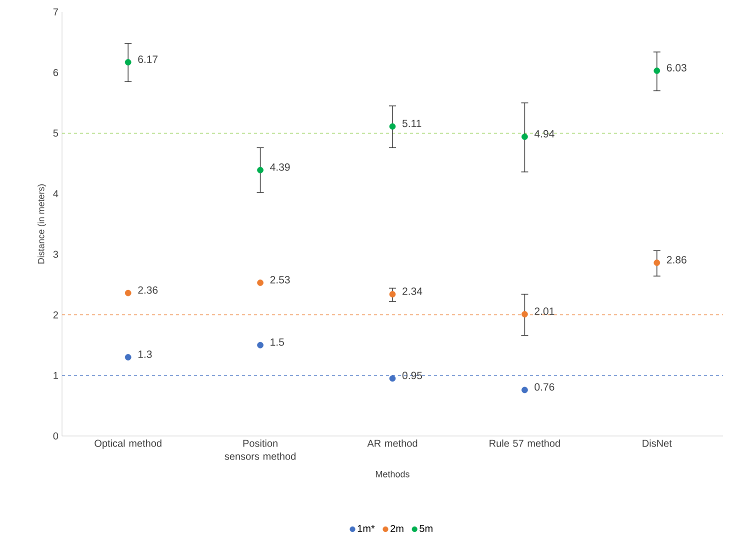 This screenshot has height=557, width=729. What do you see at coordinates (525, 443) in the screenshot?
I see `x-tick-label: Rule 57 method` at bounding box center [525, 443].